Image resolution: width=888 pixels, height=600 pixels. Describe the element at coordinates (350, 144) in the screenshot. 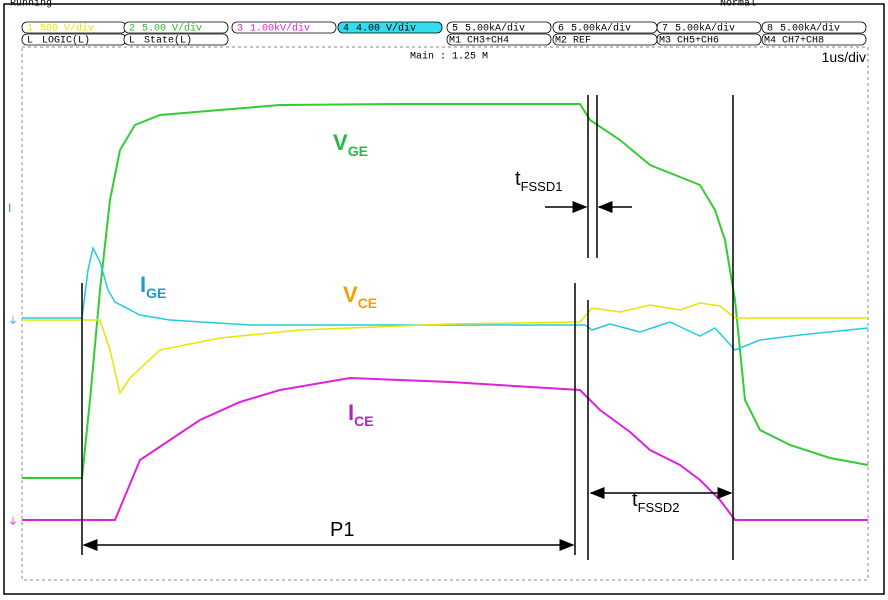

I see `vge-label: VGE` at that location.